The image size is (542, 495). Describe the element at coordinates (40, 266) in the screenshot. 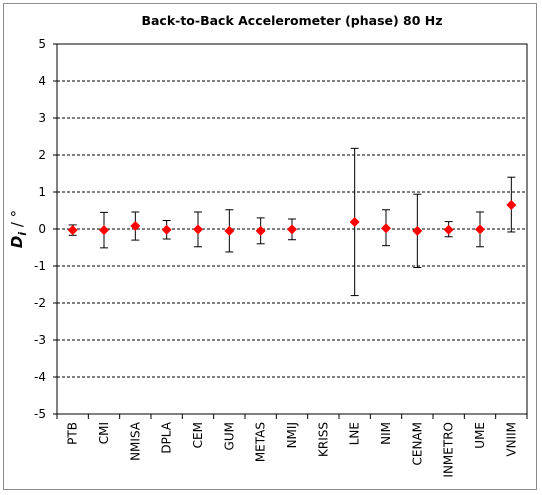

I see `y-tick-label: -1` at that location.